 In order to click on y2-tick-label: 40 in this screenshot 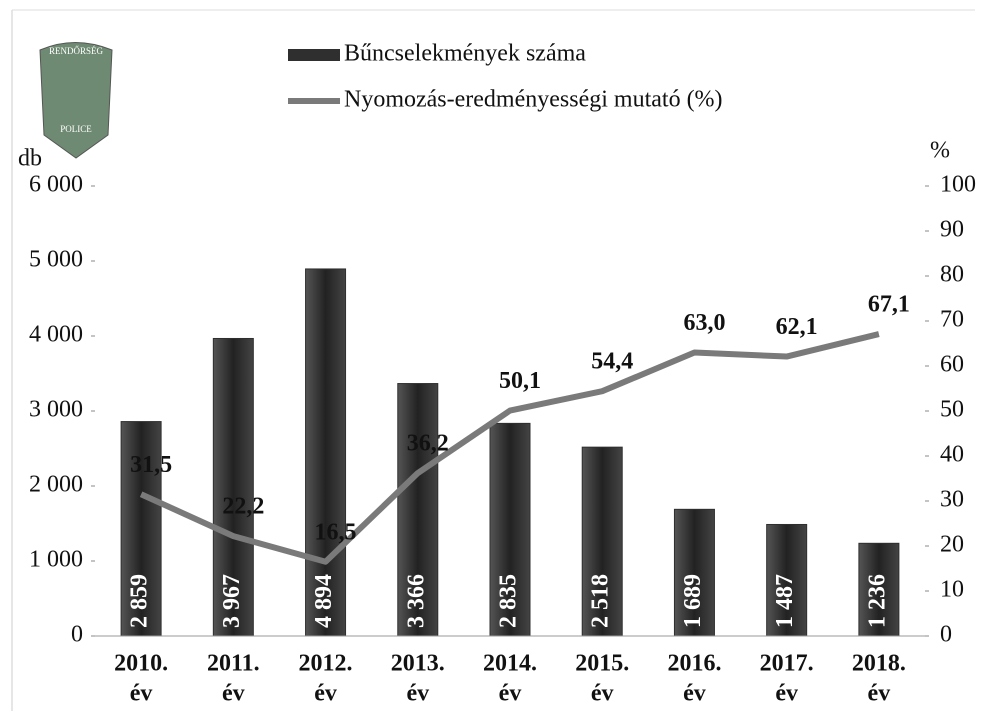, I will do `click(952, 455)`.